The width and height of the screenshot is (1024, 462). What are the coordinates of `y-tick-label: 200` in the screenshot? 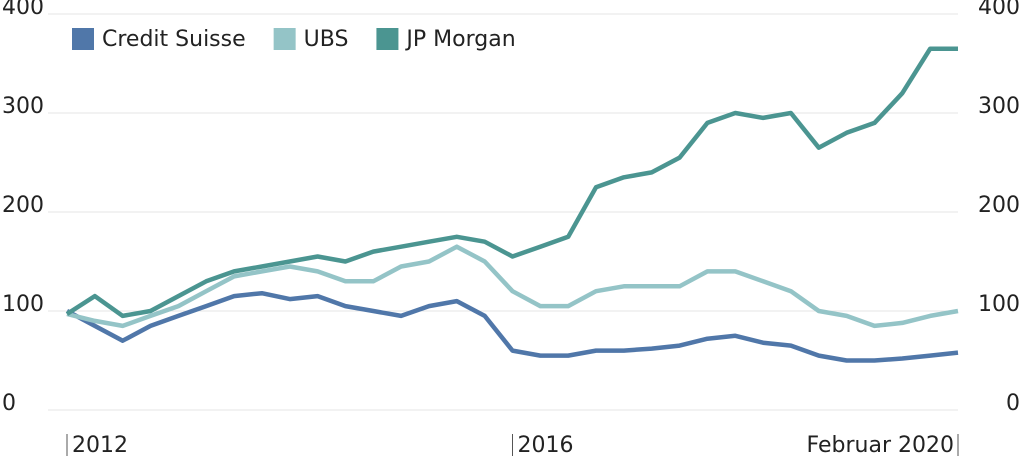 It's located at (23, 205).